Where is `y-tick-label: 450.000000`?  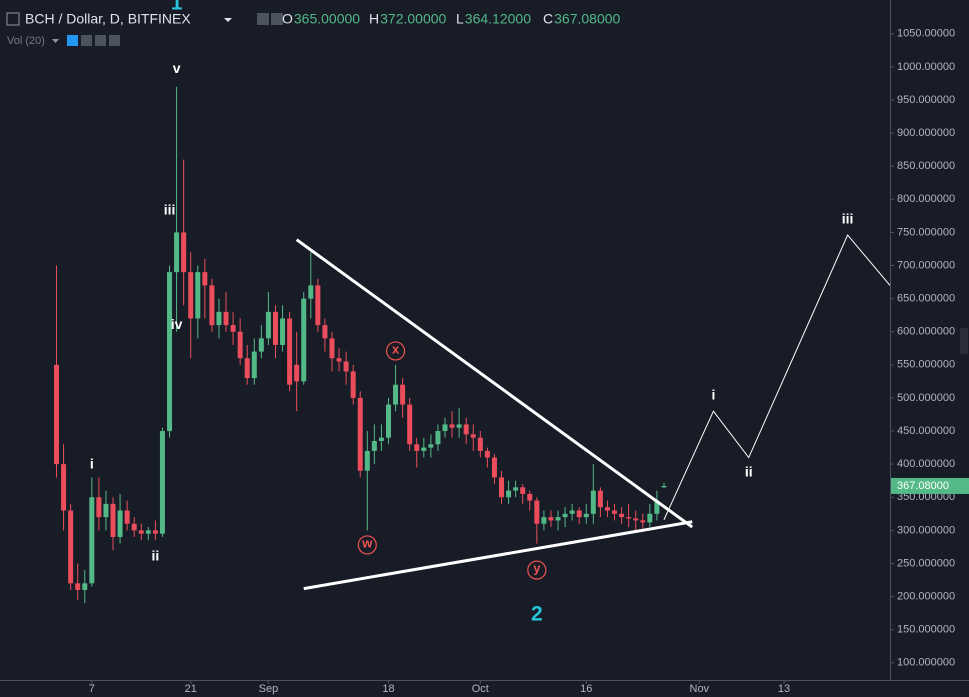
y-tick-label: 450.000000 is located at coordinates (926, 431).